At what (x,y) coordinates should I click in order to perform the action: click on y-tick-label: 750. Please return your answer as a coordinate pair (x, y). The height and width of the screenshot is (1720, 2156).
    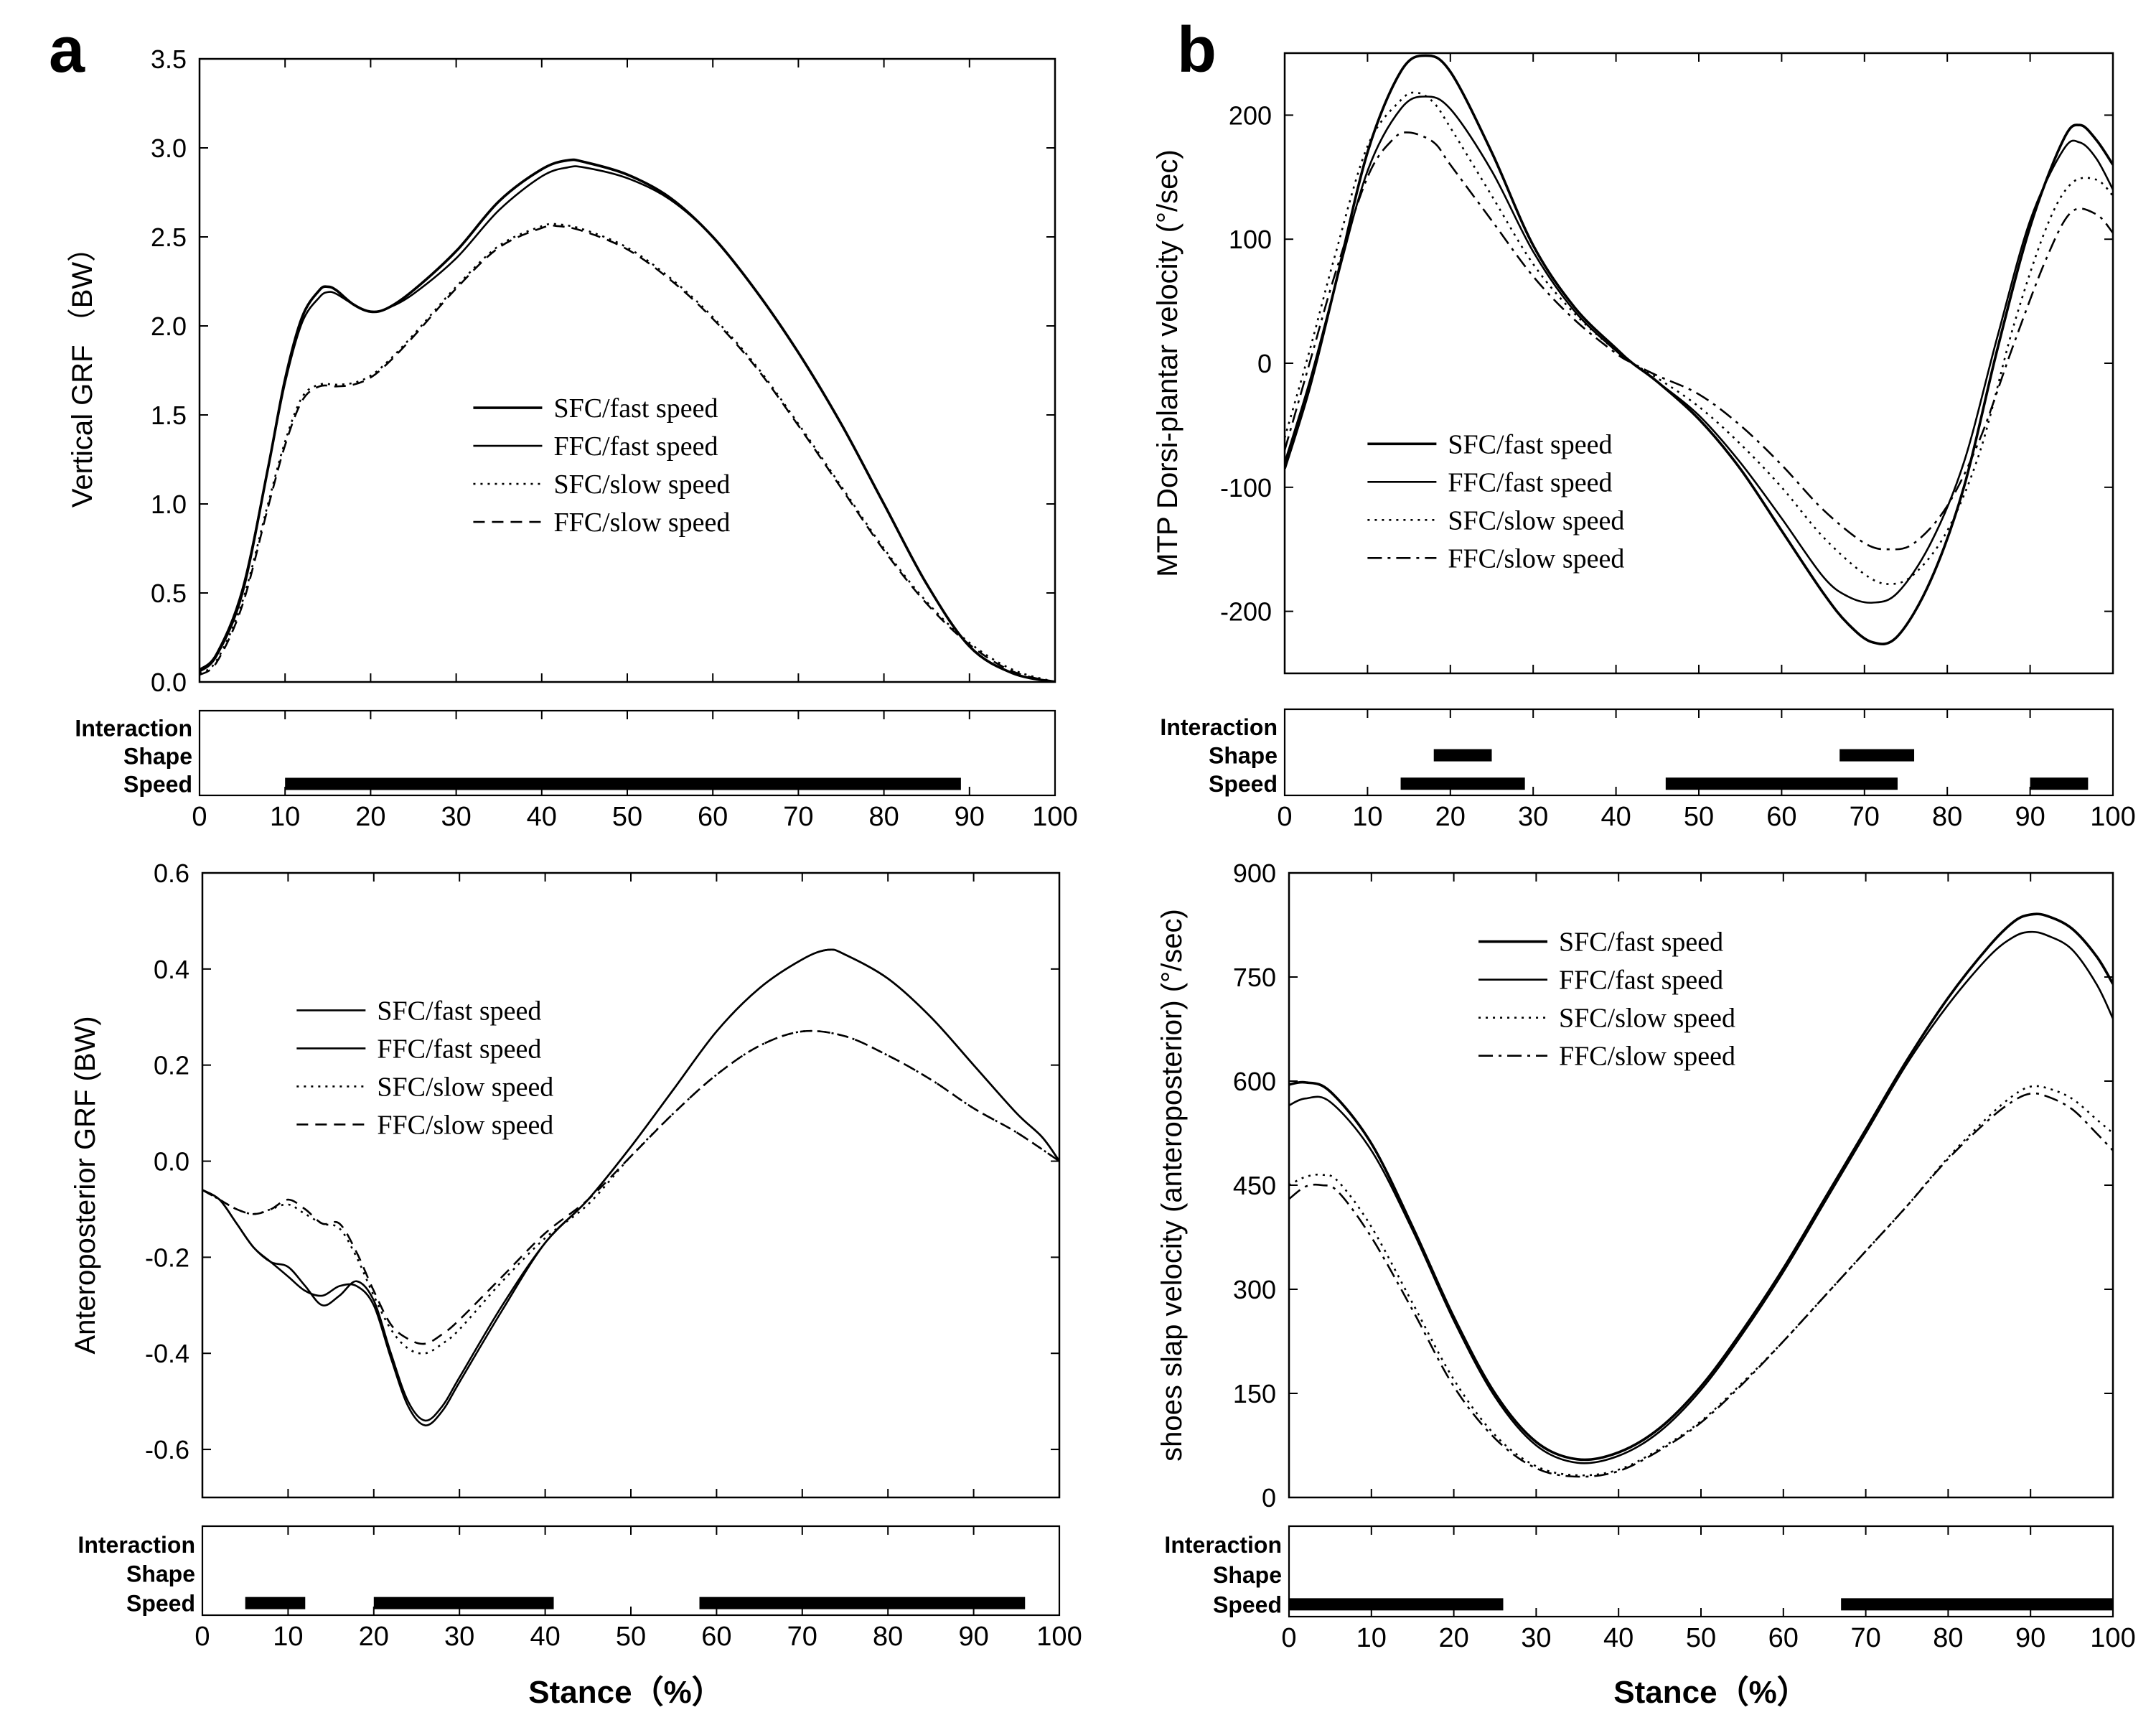
    Looking at the image, I should click on (1254, 977).